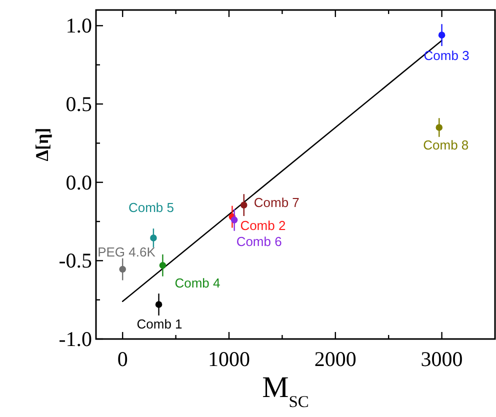 The image size is (496, 417). What do you see at coordinates (447, 56) in the screenshot?
I see `series-label: Comb 3` at bounding box center [447, 56].